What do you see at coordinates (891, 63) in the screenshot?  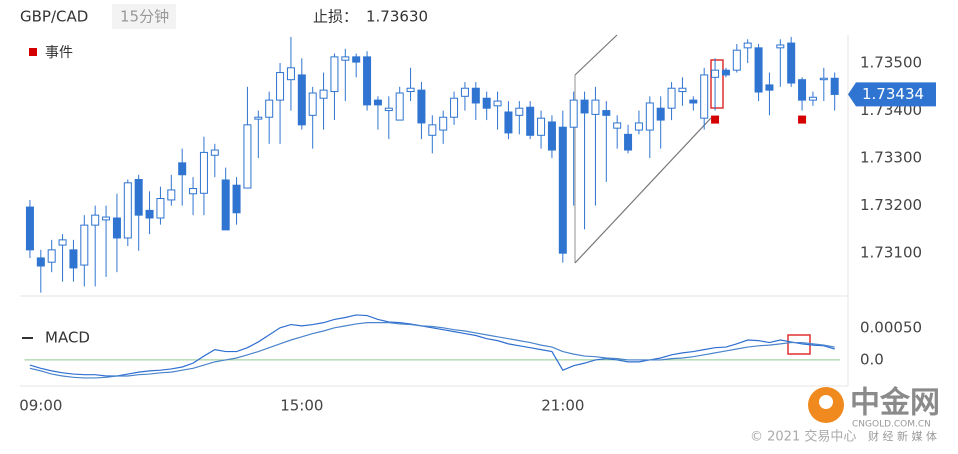 I see `y-tick-label: 1.73500` at bounding box center [891, 63].